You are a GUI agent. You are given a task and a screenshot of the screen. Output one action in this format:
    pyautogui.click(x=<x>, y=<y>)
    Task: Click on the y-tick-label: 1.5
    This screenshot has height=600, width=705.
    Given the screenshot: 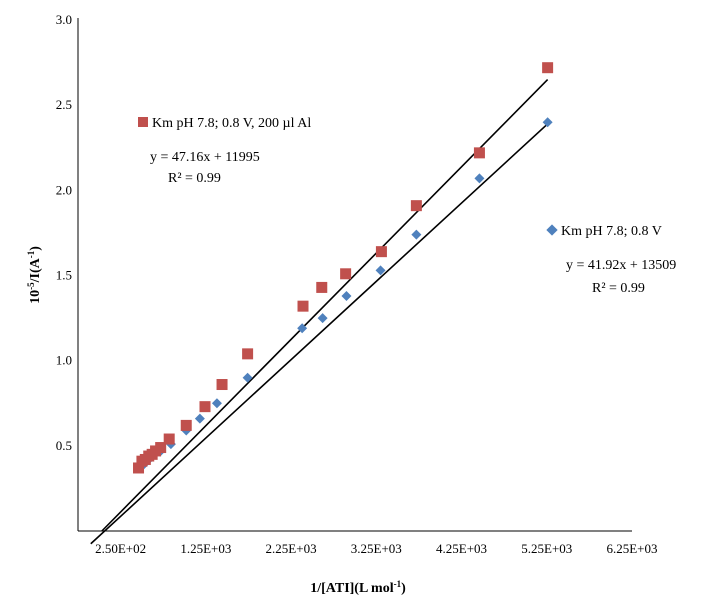 What is the action you would take?
    pyautogui.click(x=64, y=275)
    